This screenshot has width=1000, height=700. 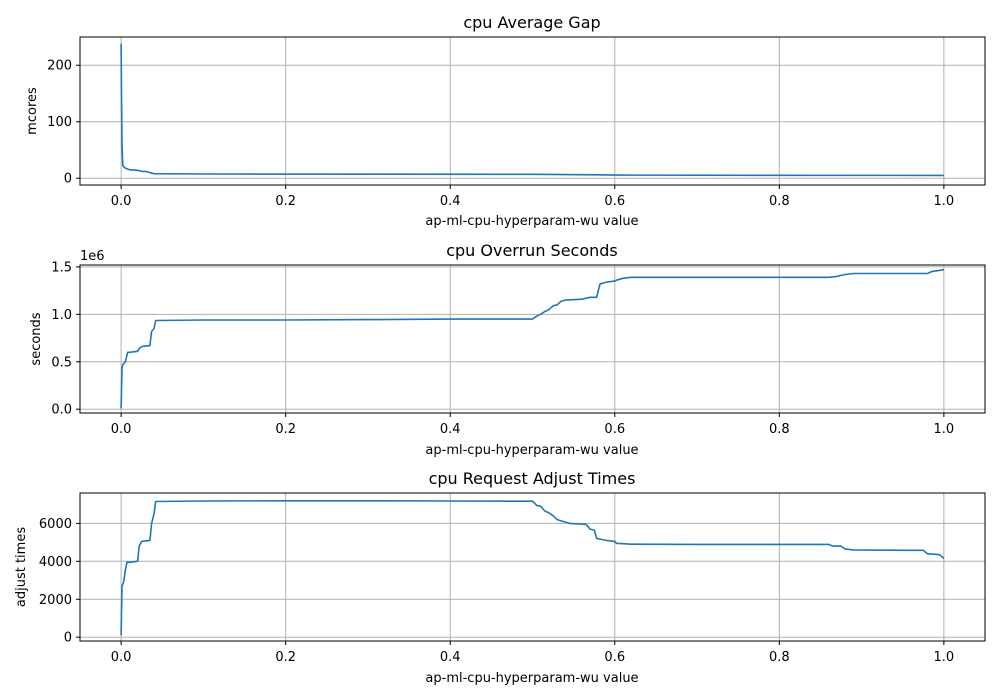 I want to click on y-tick-label: 1.0, so click(x=61, y=315).